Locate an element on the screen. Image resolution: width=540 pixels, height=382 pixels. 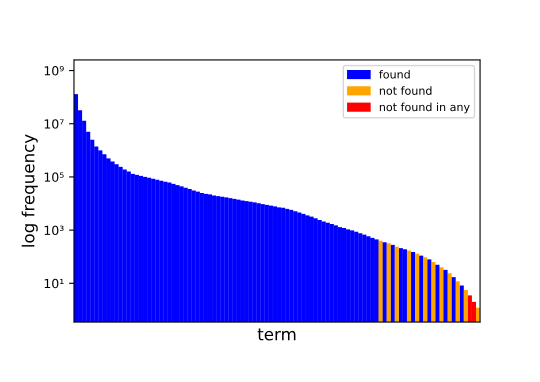
y-tick-label: 10⁹ is located at coordinates (54, 71).